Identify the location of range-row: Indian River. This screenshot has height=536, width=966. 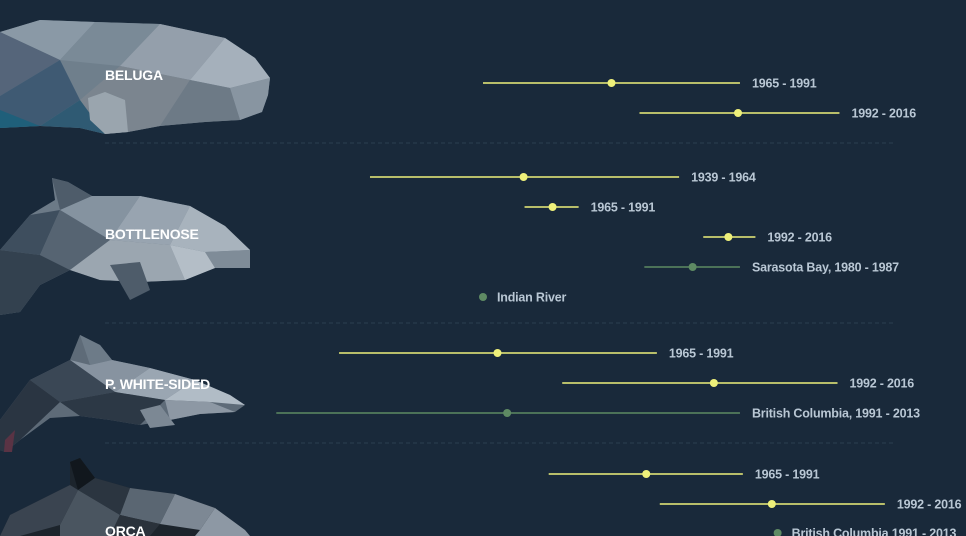
(523, 298).